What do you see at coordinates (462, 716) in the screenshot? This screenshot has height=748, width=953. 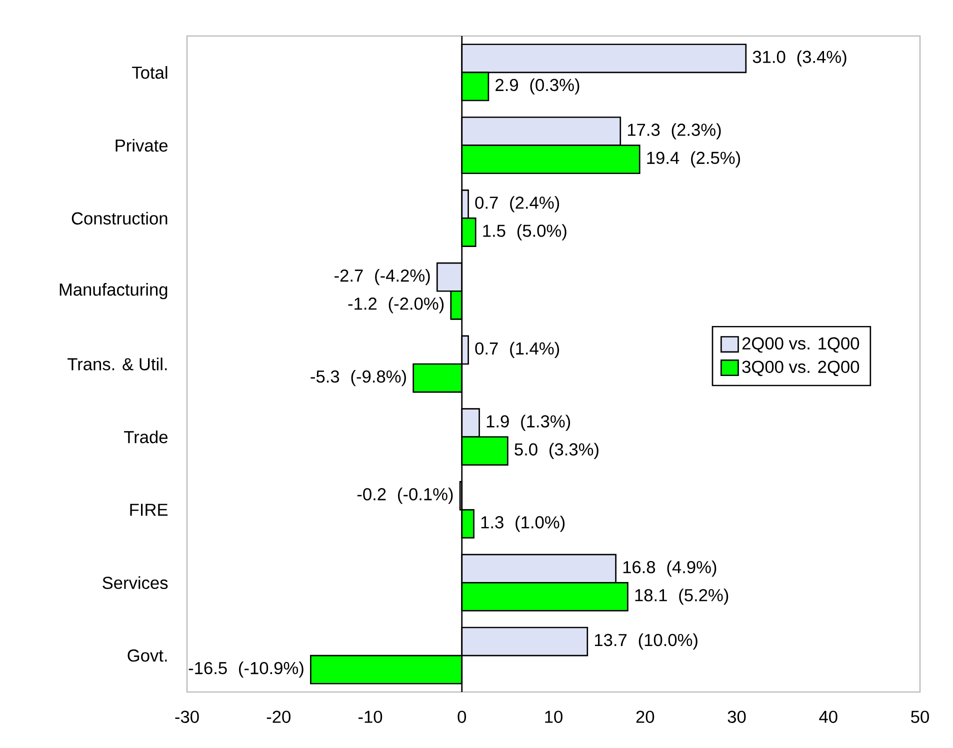 I see `x-tick-label: 0` at bounding box center [462, 716].